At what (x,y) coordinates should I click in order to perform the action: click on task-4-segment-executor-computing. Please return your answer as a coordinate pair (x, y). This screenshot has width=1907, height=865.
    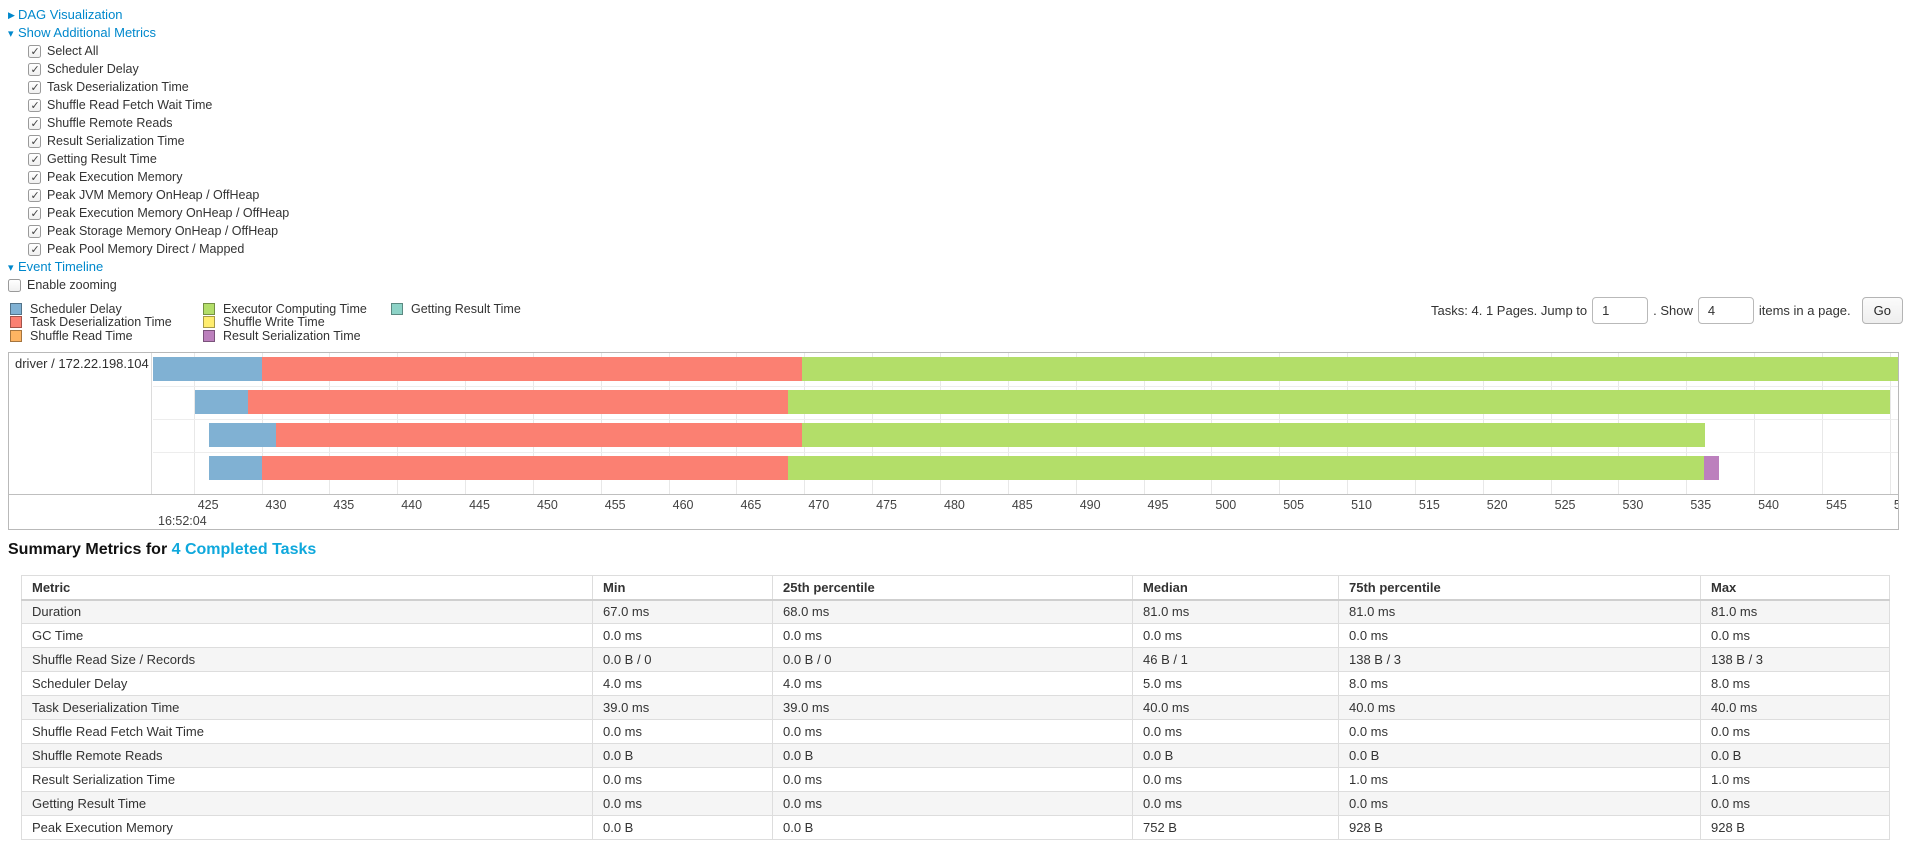
    Looking at the image, I should click on (1246, 468).